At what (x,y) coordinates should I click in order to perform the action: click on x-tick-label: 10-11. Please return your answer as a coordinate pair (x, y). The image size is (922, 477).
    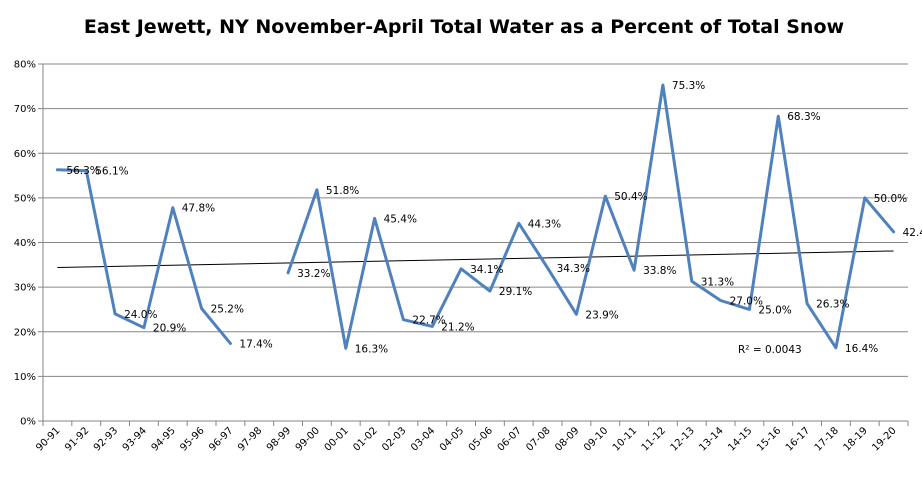
    Looking at the image, I should click on (625, 439).